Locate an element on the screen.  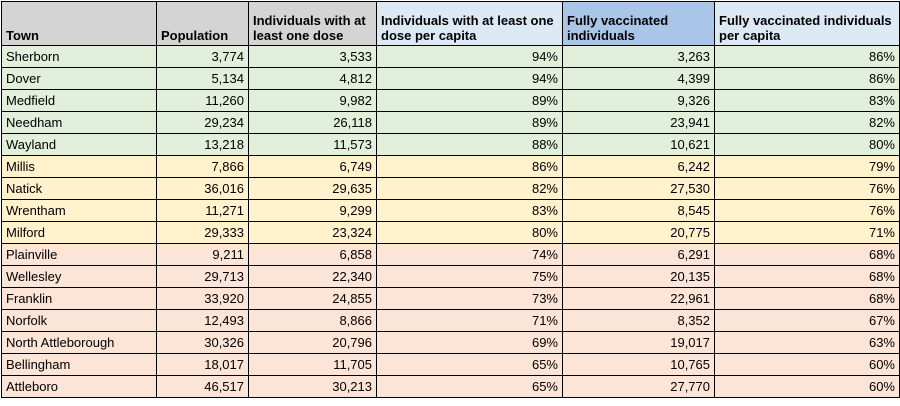
table-row: Medfield 11,260 9,982 89% 9,326 83% is located at coordinates (450, 100).